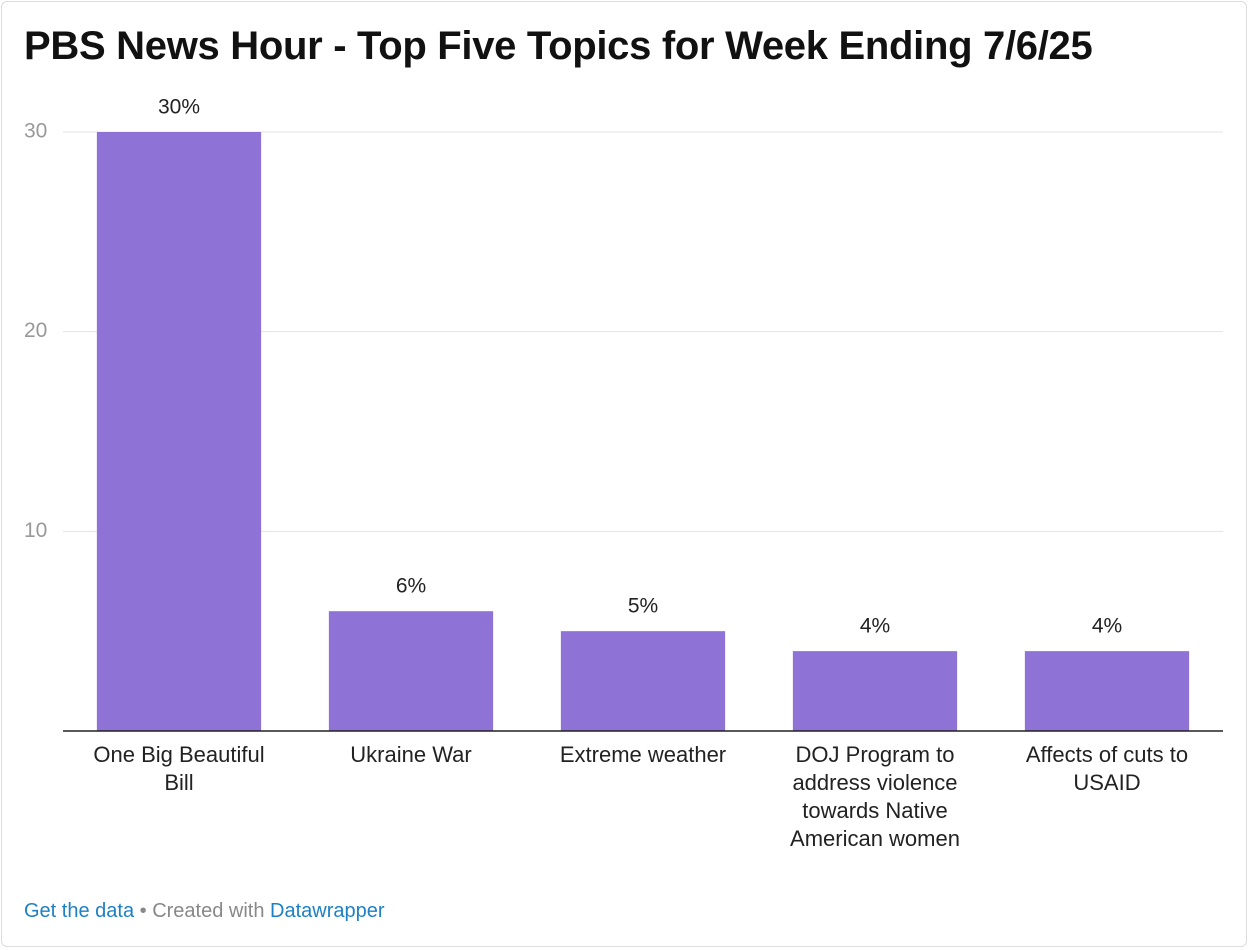 Image resolution: width=1250 pixels, height=950 pixels. I want to click on credit-link: Datawrapper, so click(327, 911).